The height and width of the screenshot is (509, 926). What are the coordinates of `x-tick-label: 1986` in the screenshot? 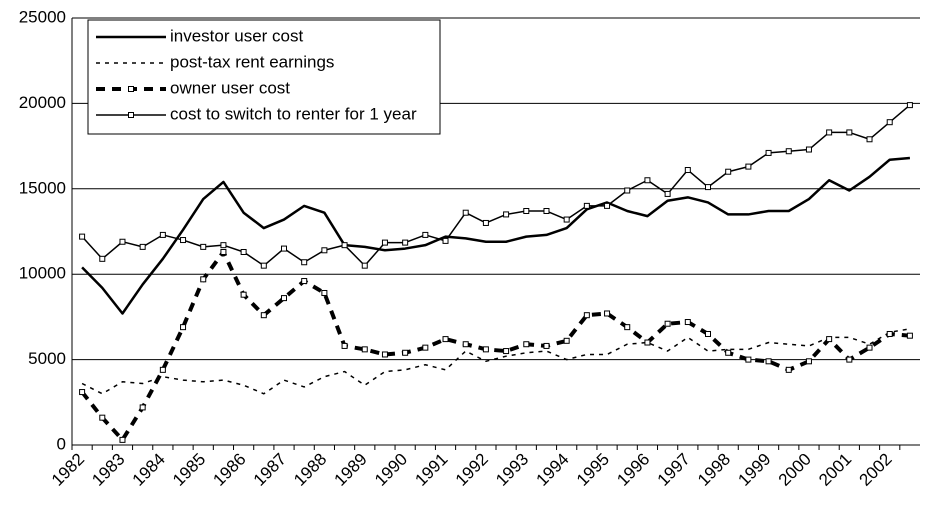 It's located at (229, 470).